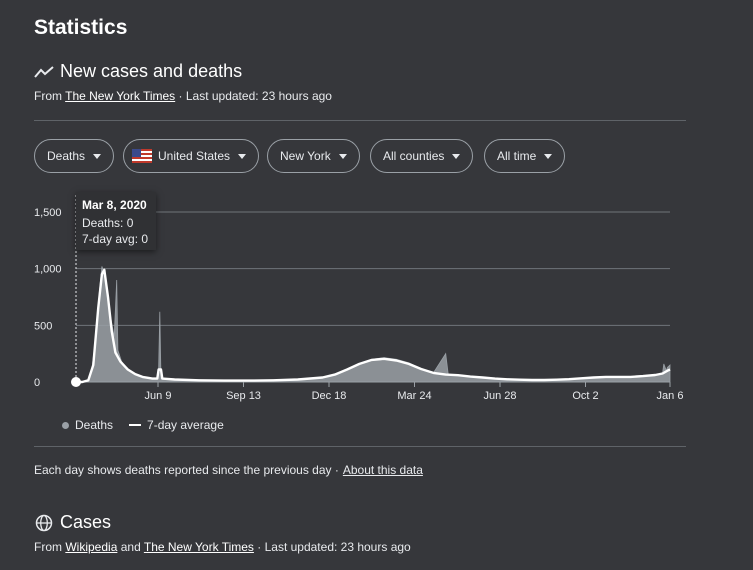  Describe the element at coordinates (142, 156) in the screenshot. I see `us-flag-icon` at that location.